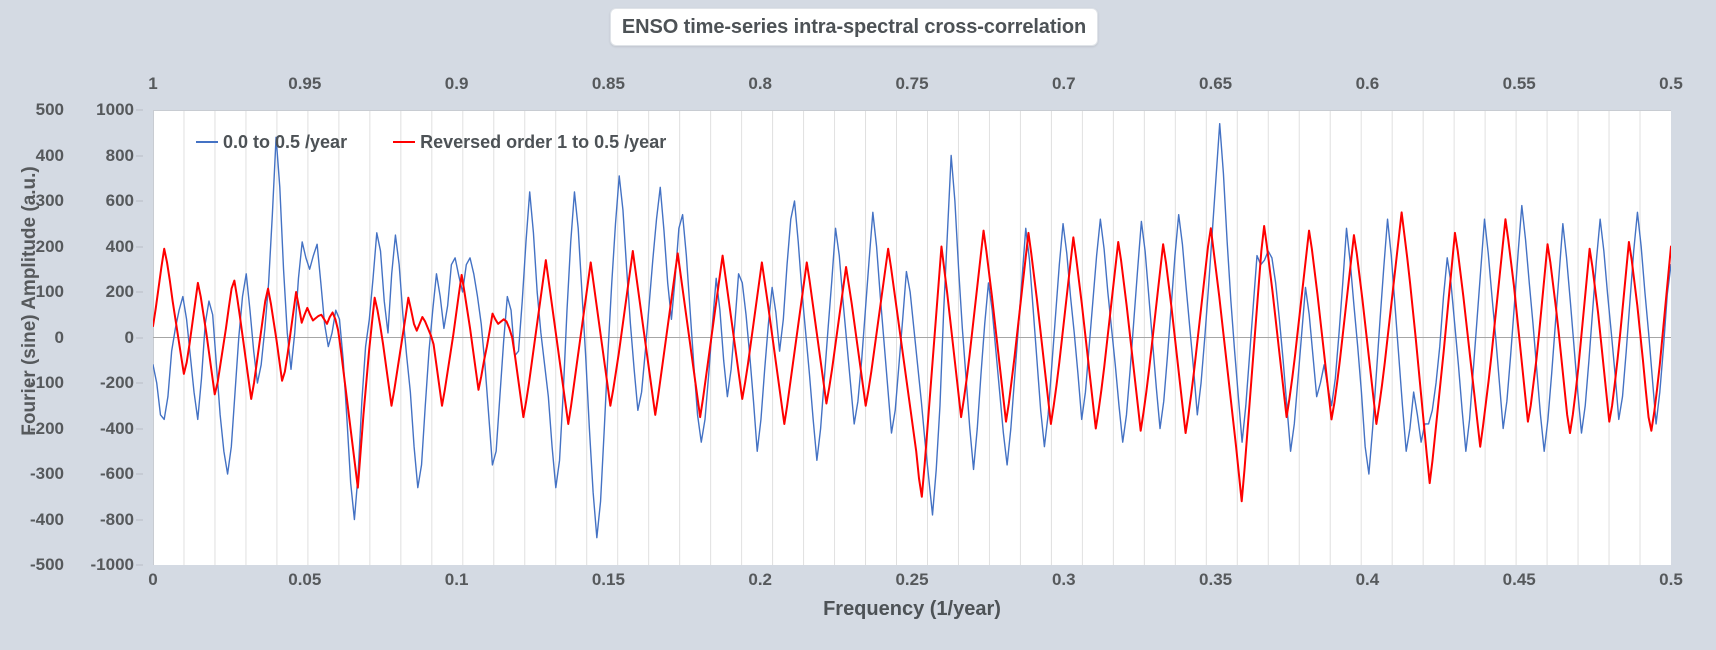  I want to click on axis-tick-label: 1, so click(153, 83).